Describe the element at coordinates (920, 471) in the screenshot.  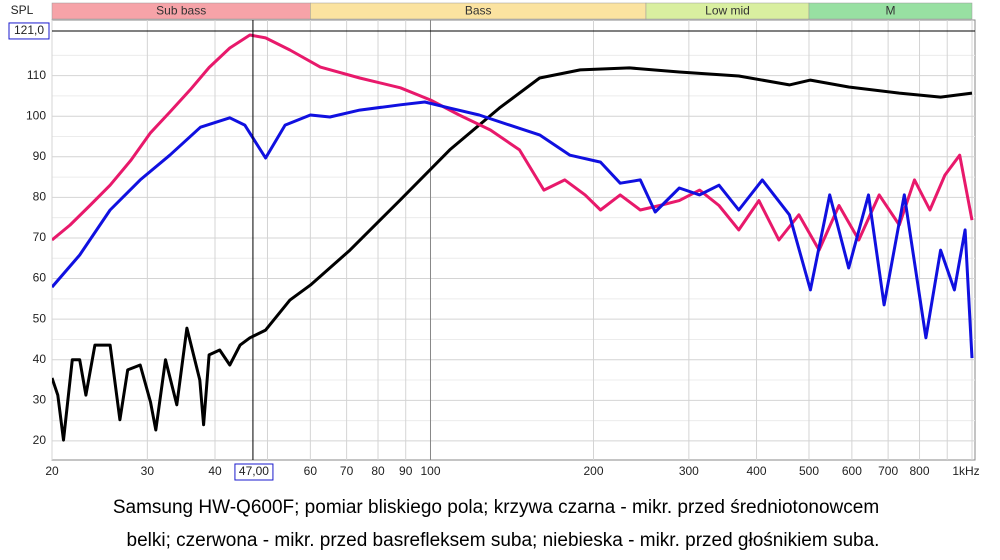
I see `x-tick-label: 800` at that location.